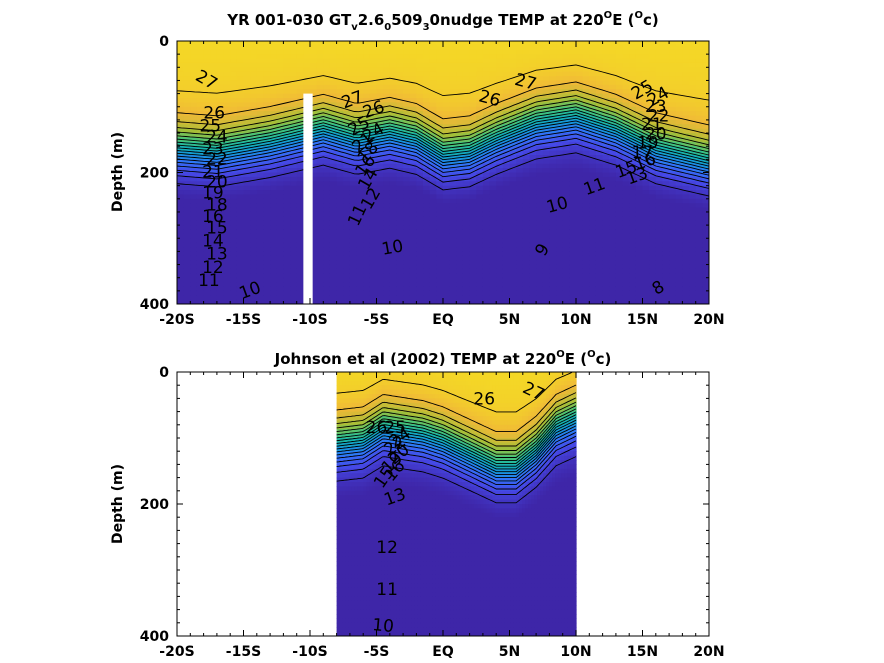 Image resolution: width=884 pixels, height=663 pixels. What do you see at coordinates (118, 504) in the screenshot?
I see `y-axis-label-johnson: Depth (m)` at bounding box center [118, 504].